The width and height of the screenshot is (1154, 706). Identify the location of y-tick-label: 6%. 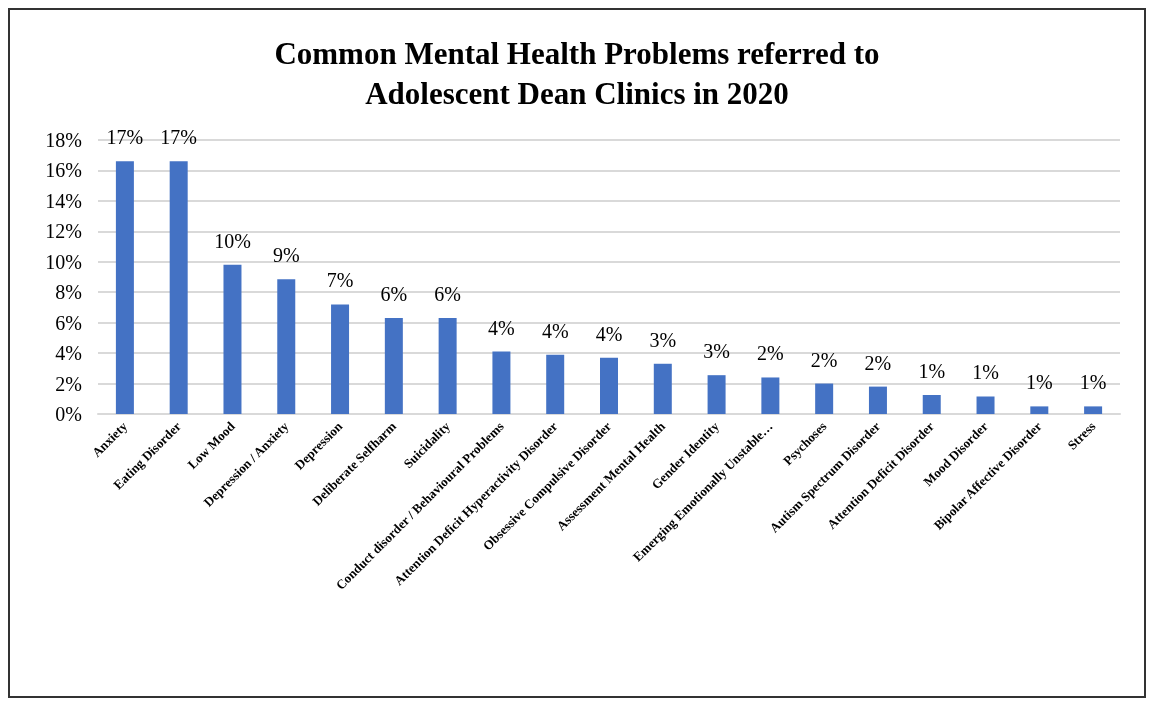
(68, 322).